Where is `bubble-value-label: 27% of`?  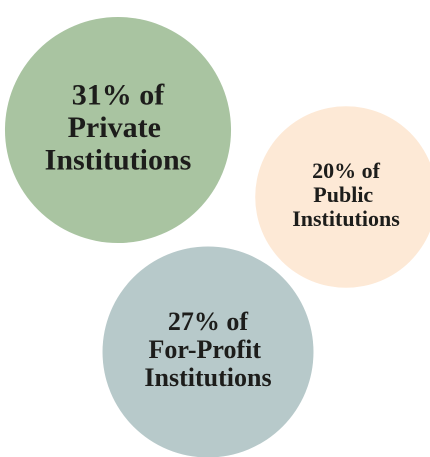
bubble-value-label: 27% of is located at coordinates (208, 321).